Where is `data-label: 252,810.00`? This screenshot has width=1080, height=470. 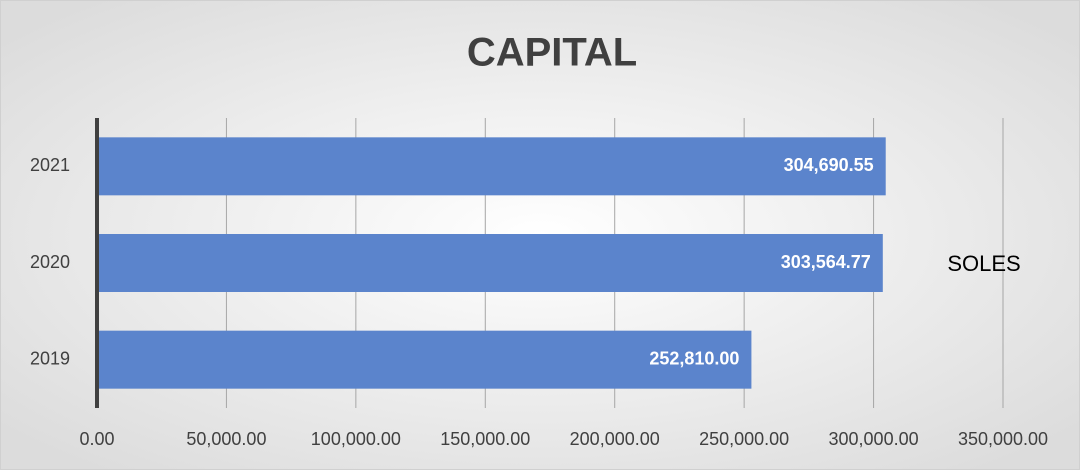
data-label: 252,810.00 is located at coordinates (694, 358).